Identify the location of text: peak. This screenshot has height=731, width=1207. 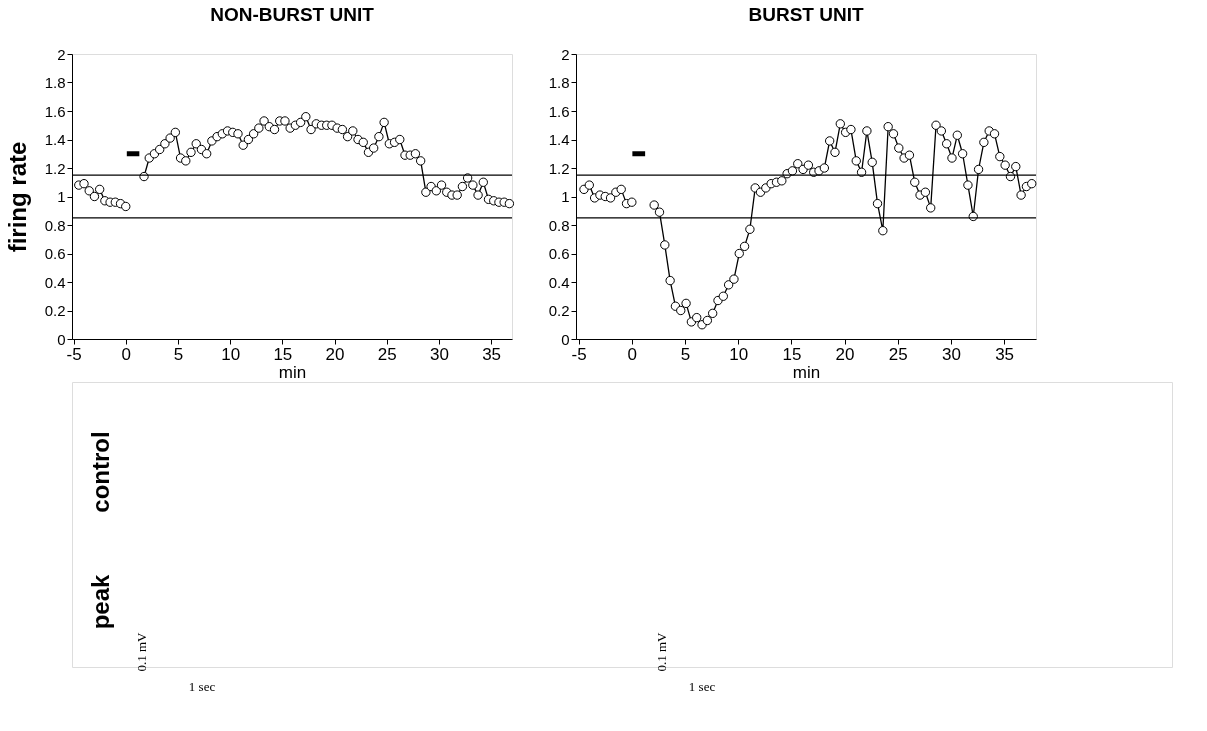
(100, 602).